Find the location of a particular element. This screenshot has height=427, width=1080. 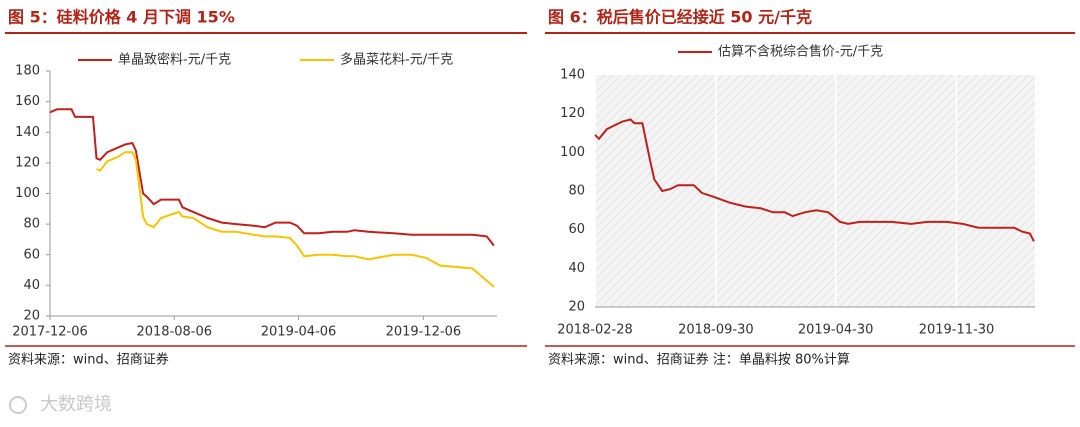

chart-title: 图 6：税后售价已经接近 50 元/千克 is located at coordinates (680, 17).